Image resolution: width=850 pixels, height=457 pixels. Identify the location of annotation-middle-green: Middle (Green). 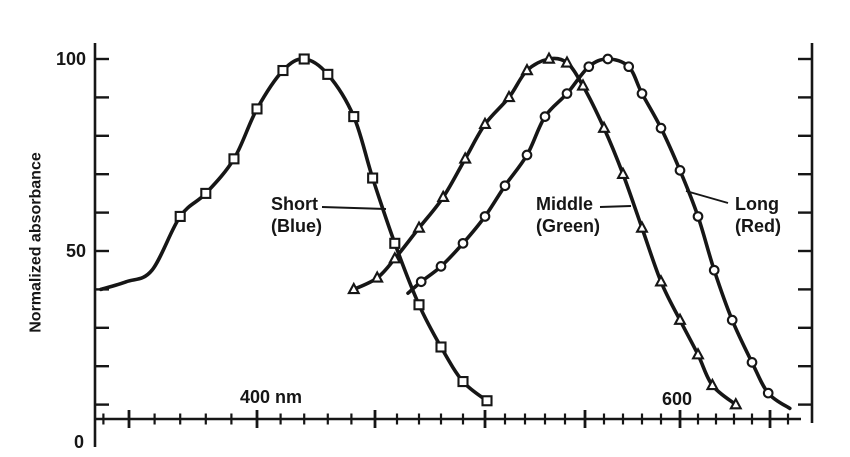
(568, 215).